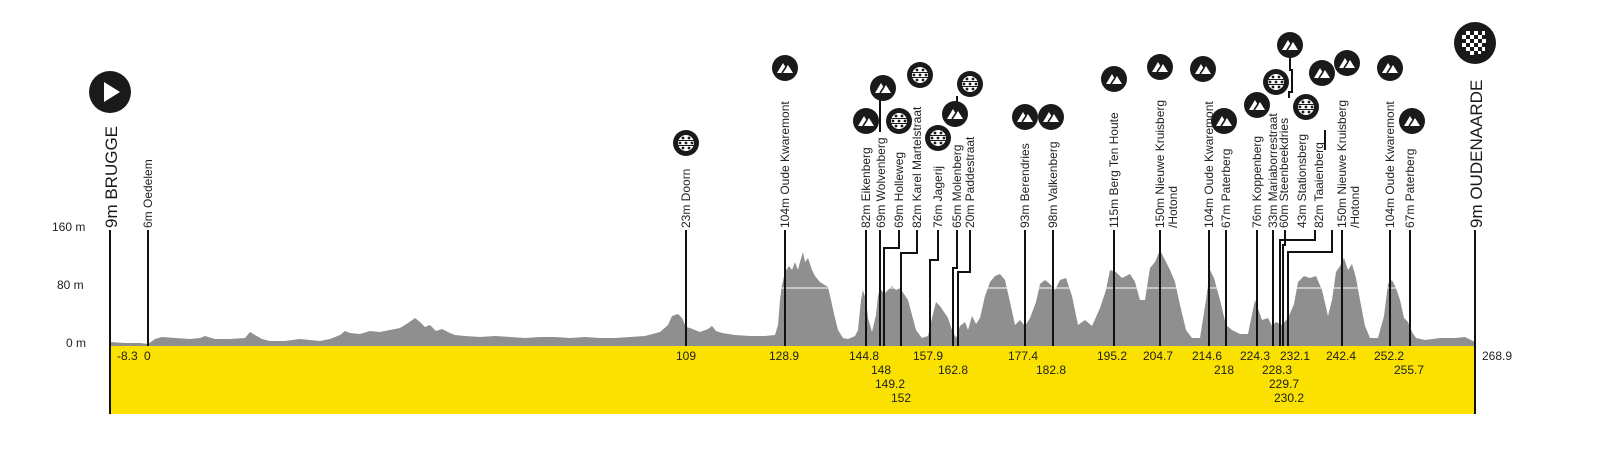  I want to click on finish-checkered-icon, so click(1475, 43).